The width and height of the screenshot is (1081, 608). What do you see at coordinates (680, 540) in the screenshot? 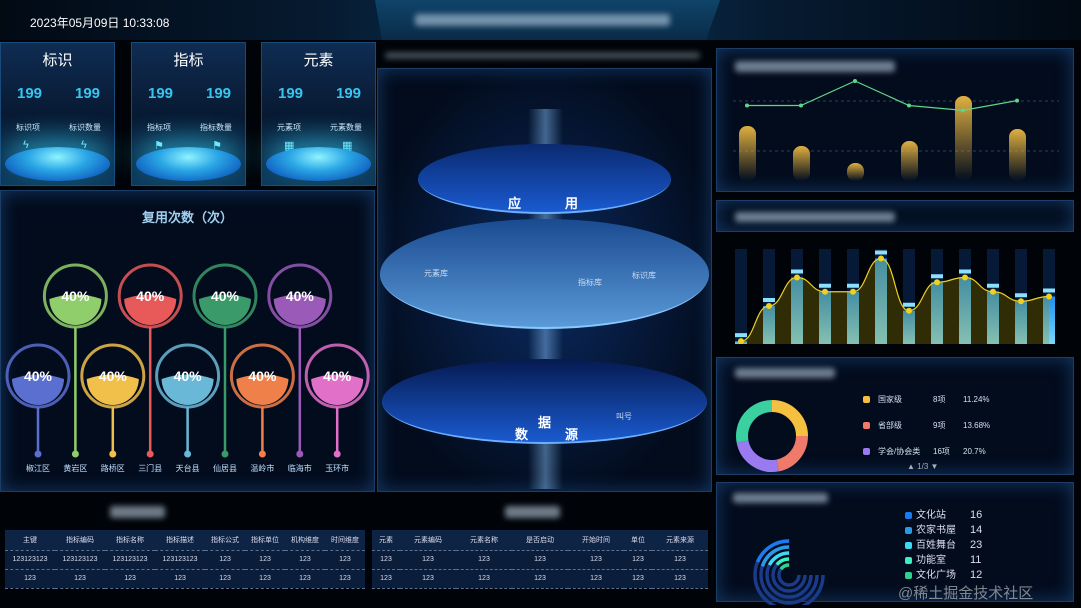
I see `column-header: 元素来源` at bounding box center [680, 540].